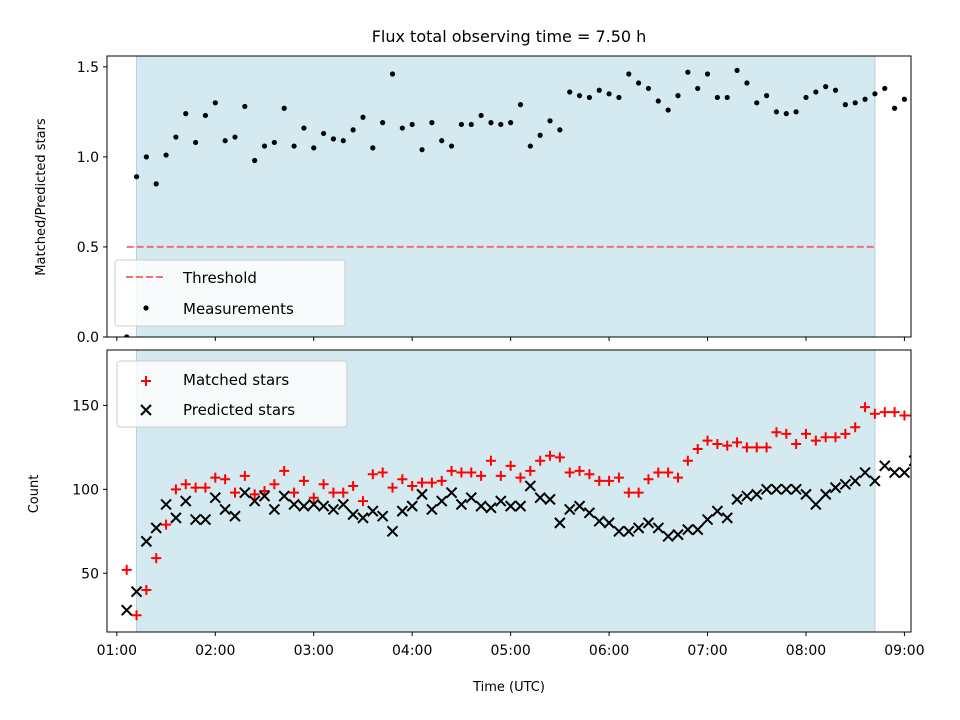 The image size is (960, 720). What do you see at coordinates (215, 651) in the screenshot?
I see `x-tick-label: 02:00` at bounding box center [215, 651].